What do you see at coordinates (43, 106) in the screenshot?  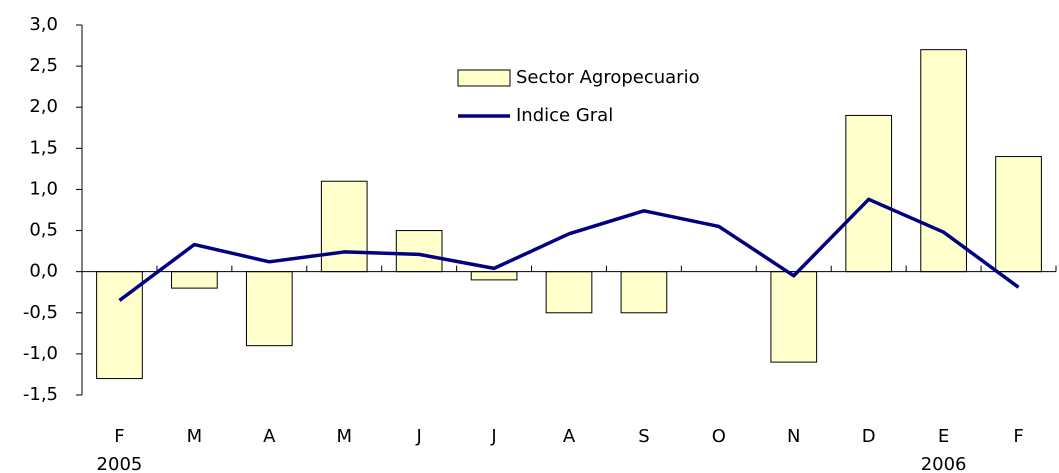 I see `y-tick-label: 2,0` at bounding box center [43, 106].